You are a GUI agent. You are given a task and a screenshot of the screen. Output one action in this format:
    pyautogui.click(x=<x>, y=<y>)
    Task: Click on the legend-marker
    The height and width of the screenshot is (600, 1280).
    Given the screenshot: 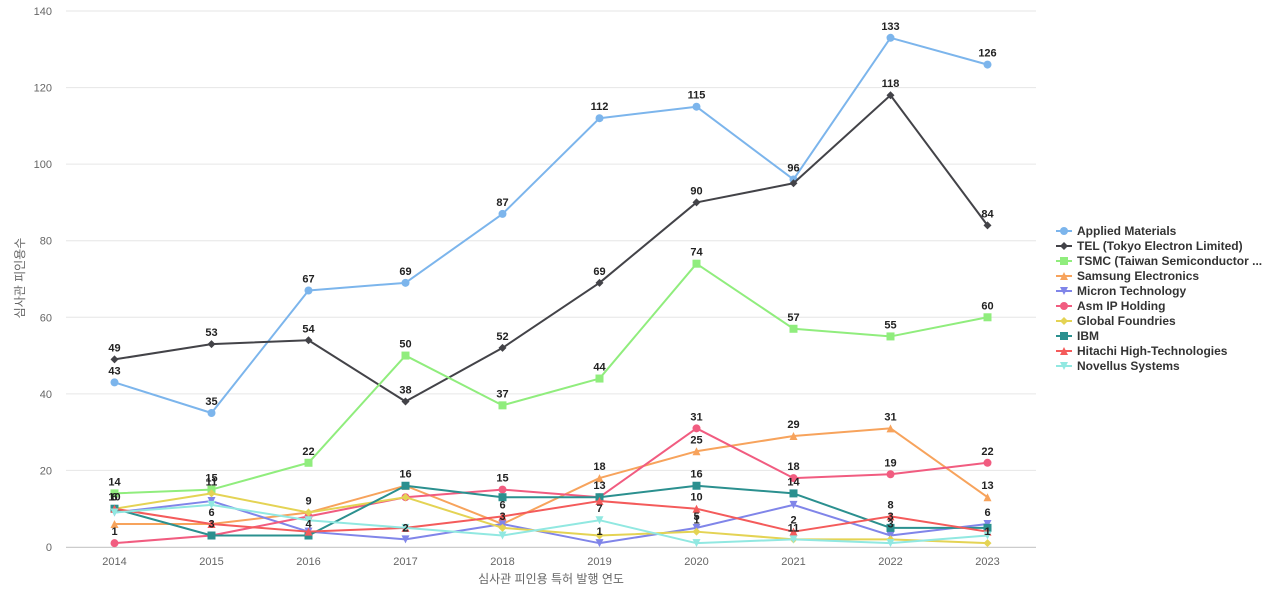 What is the action you would take?
    pyautogui.click(x=1064, y=321)
    